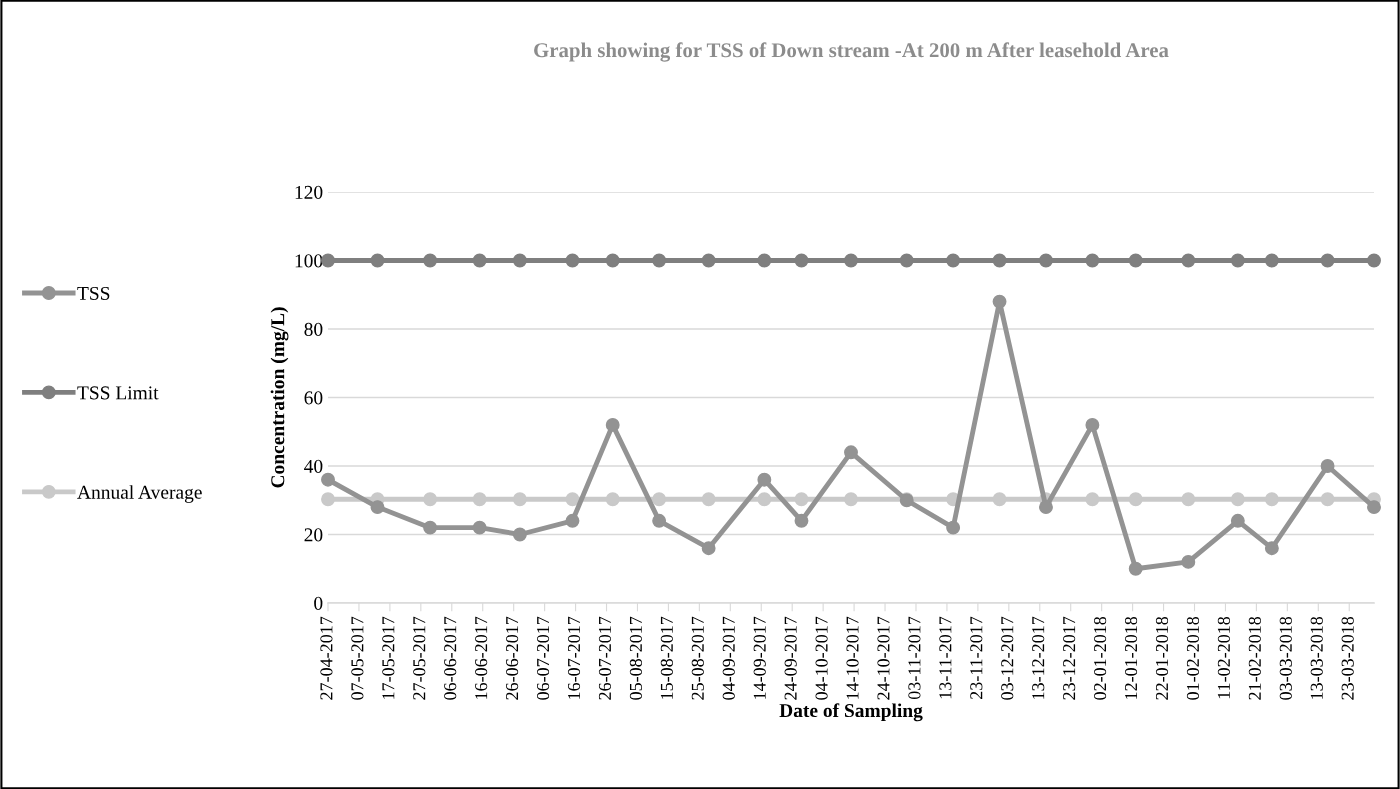 This screenshot has height=789, width=1400. What do you see at coordinates (1131, 657) in the screenshot?
I see `x-tick-label: 12-01-2018` at bounding box center [1131, 657].